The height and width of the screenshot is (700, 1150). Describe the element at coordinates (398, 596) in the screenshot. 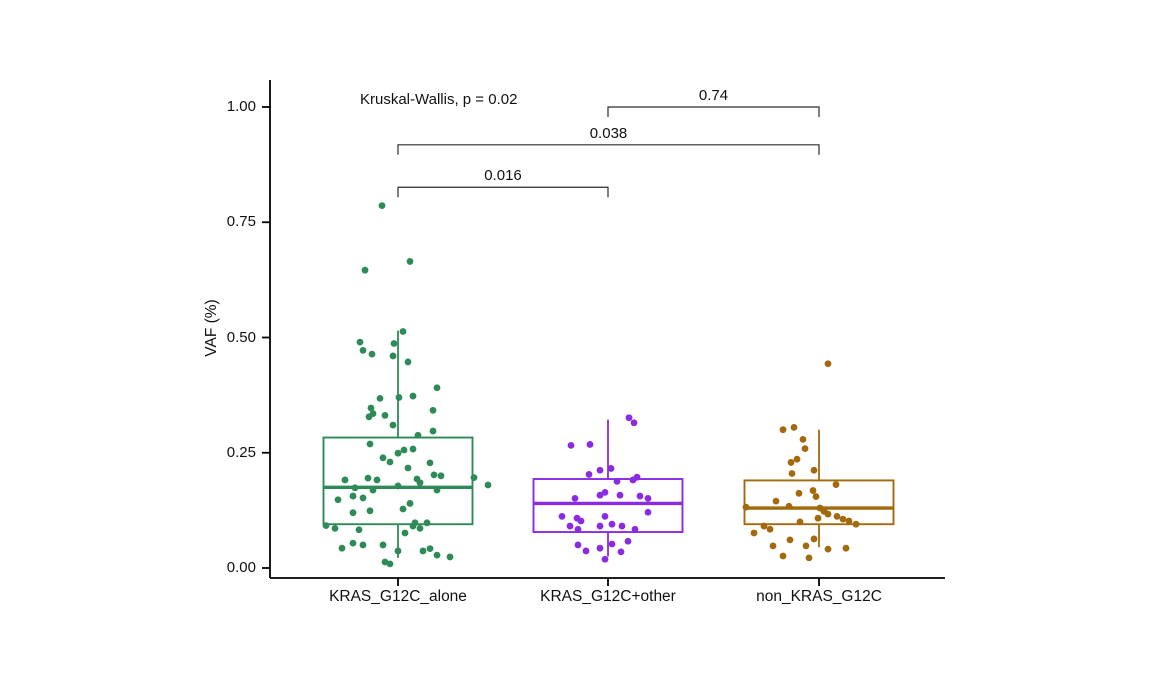

I see `x-axis-group-label: KRAS_G12C_alone` at that location.